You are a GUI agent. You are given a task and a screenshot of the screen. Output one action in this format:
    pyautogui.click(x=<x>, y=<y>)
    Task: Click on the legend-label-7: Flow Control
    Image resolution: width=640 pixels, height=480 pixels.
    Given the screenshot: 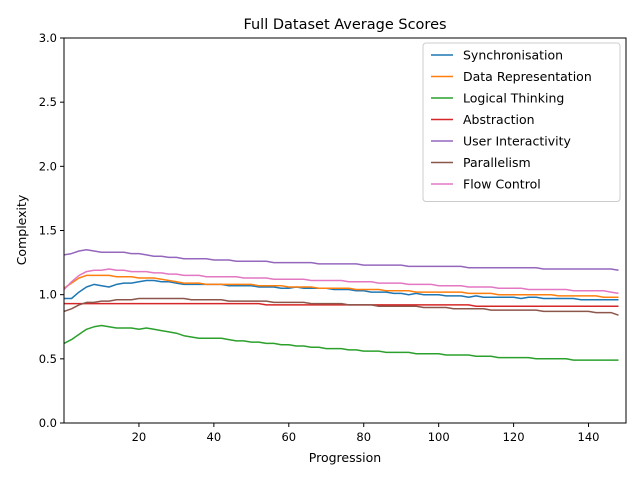 What is the action you would take?
    pyautogui.click(x=502, y=184)
    